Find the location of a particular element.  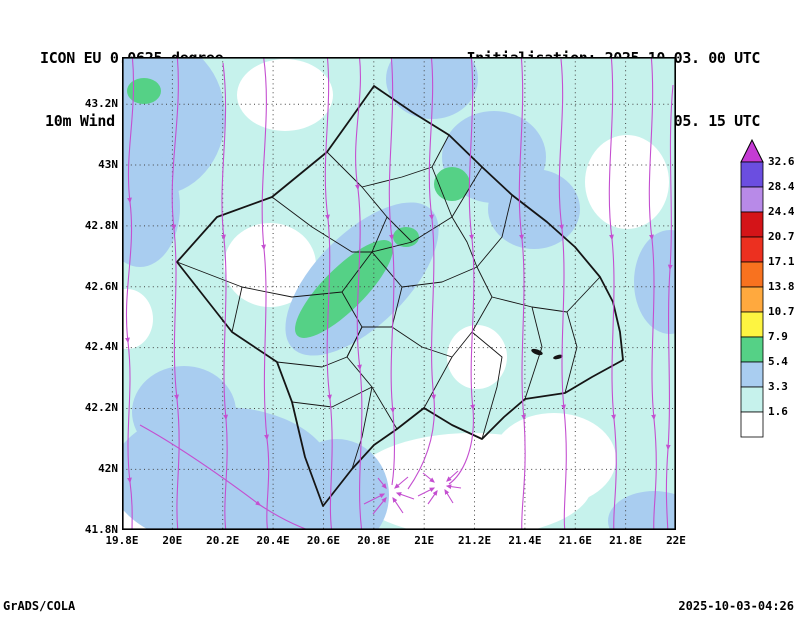

lat-tick-label: 42.4N is located at coordinates (101, 347).